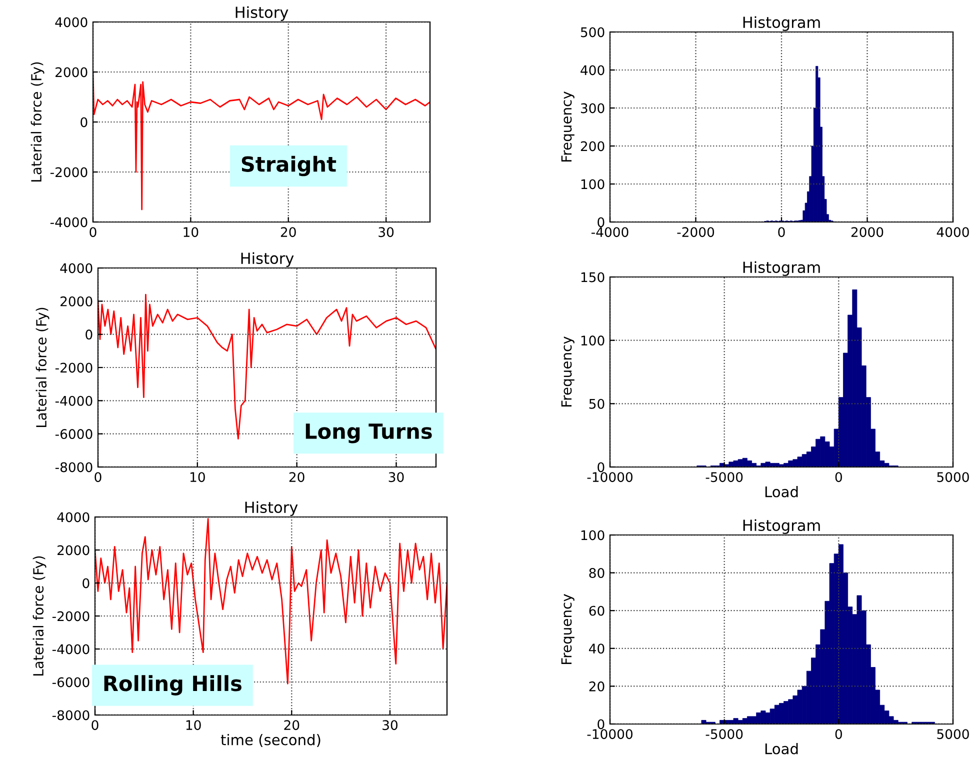  Describe the element at coordinates (289, 166) in the screenshot. I see `annotation: Straight` at that location.